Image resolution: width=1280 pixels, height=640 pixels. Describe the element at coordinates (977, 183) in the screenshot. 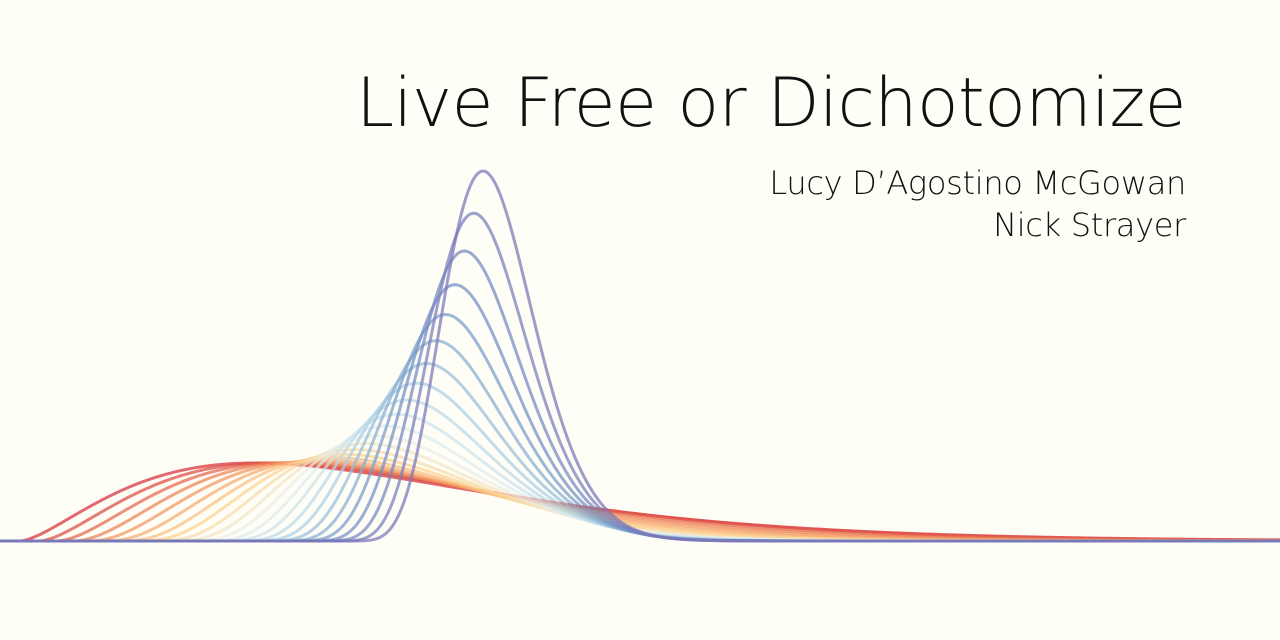

I see `author-name: Lucy D’Agostino McGowan` at that location.